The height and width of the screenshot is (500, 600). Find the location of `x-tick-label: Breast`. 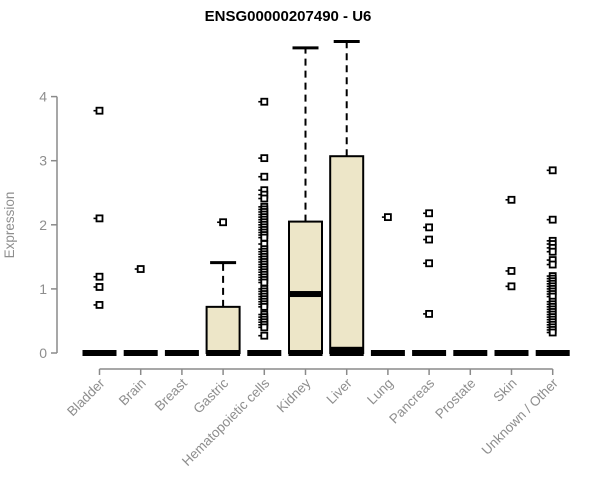

x-tick-label: Breast is located at coordinates (171, 394).